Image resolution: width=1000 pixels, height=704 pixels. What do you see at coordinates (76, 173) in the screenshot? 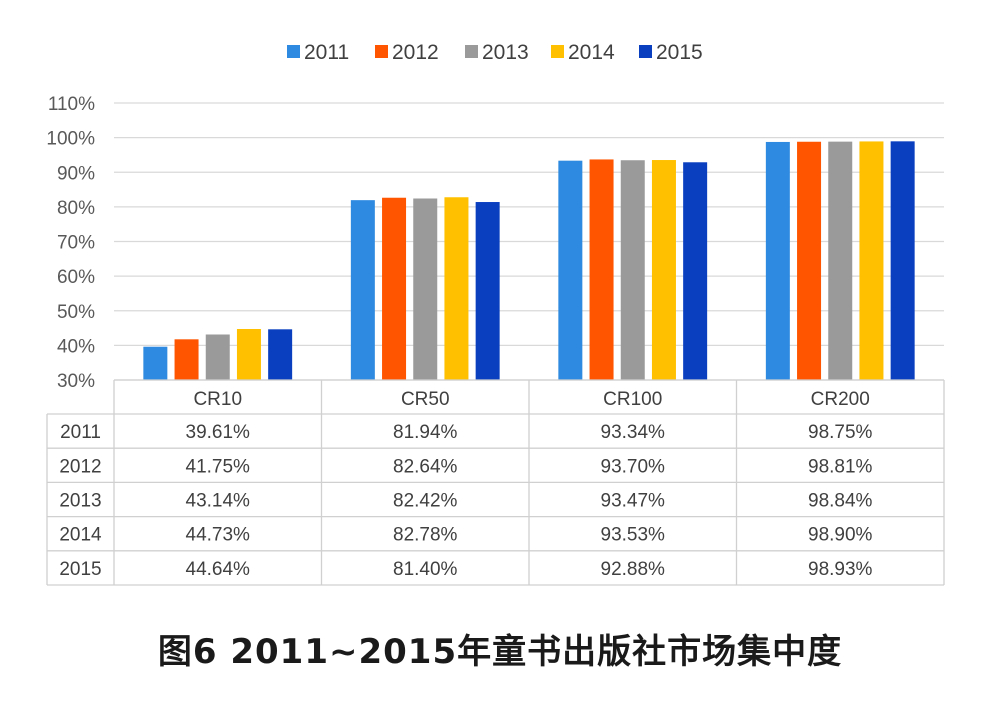
I see `y-tick-label: 90%` at bounding box center [76, 173].